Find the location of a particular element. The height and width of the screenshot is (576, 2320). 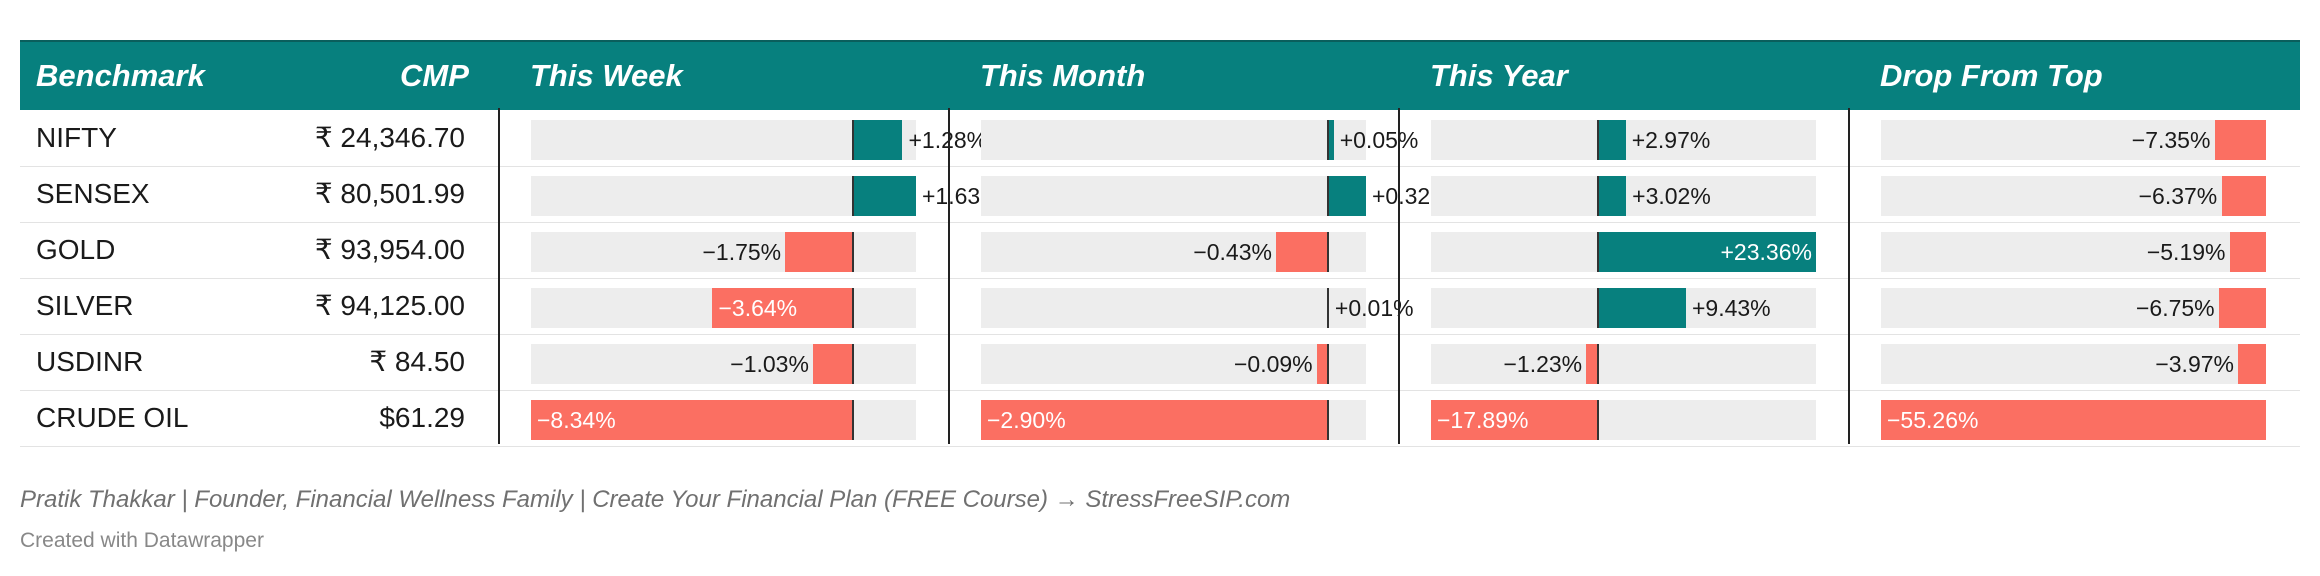

week-value-label: +1.28% is located at coordinates (947, 140).